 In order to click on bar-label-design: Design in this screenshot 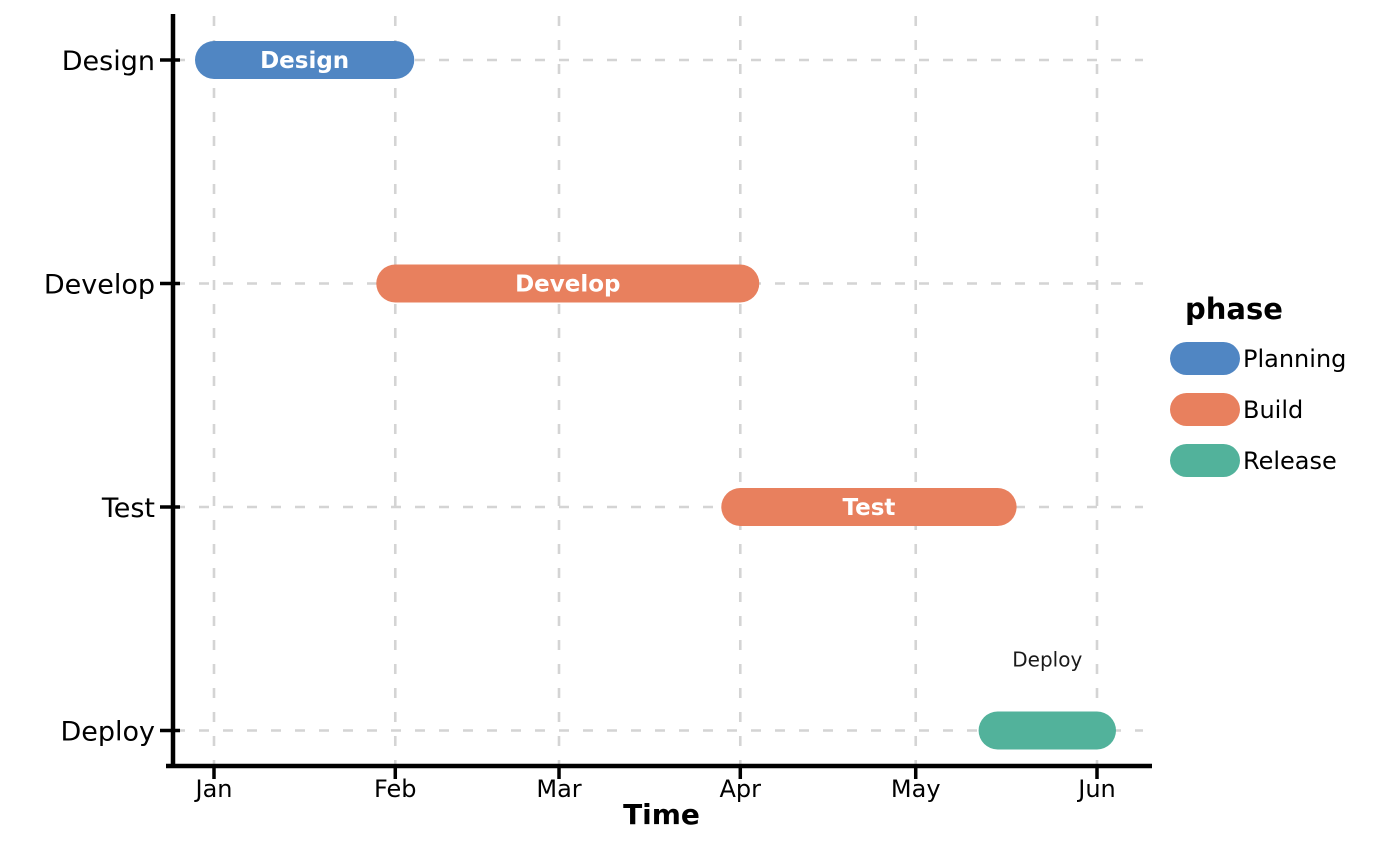, I will do `click(304, 61)`.